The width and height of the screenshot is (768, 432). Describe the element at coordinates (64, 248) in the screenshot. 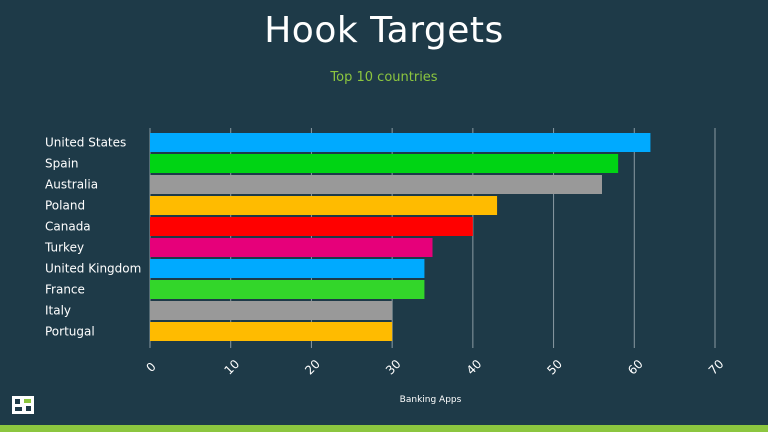

I see `y-category-label: Turkey` at that location.